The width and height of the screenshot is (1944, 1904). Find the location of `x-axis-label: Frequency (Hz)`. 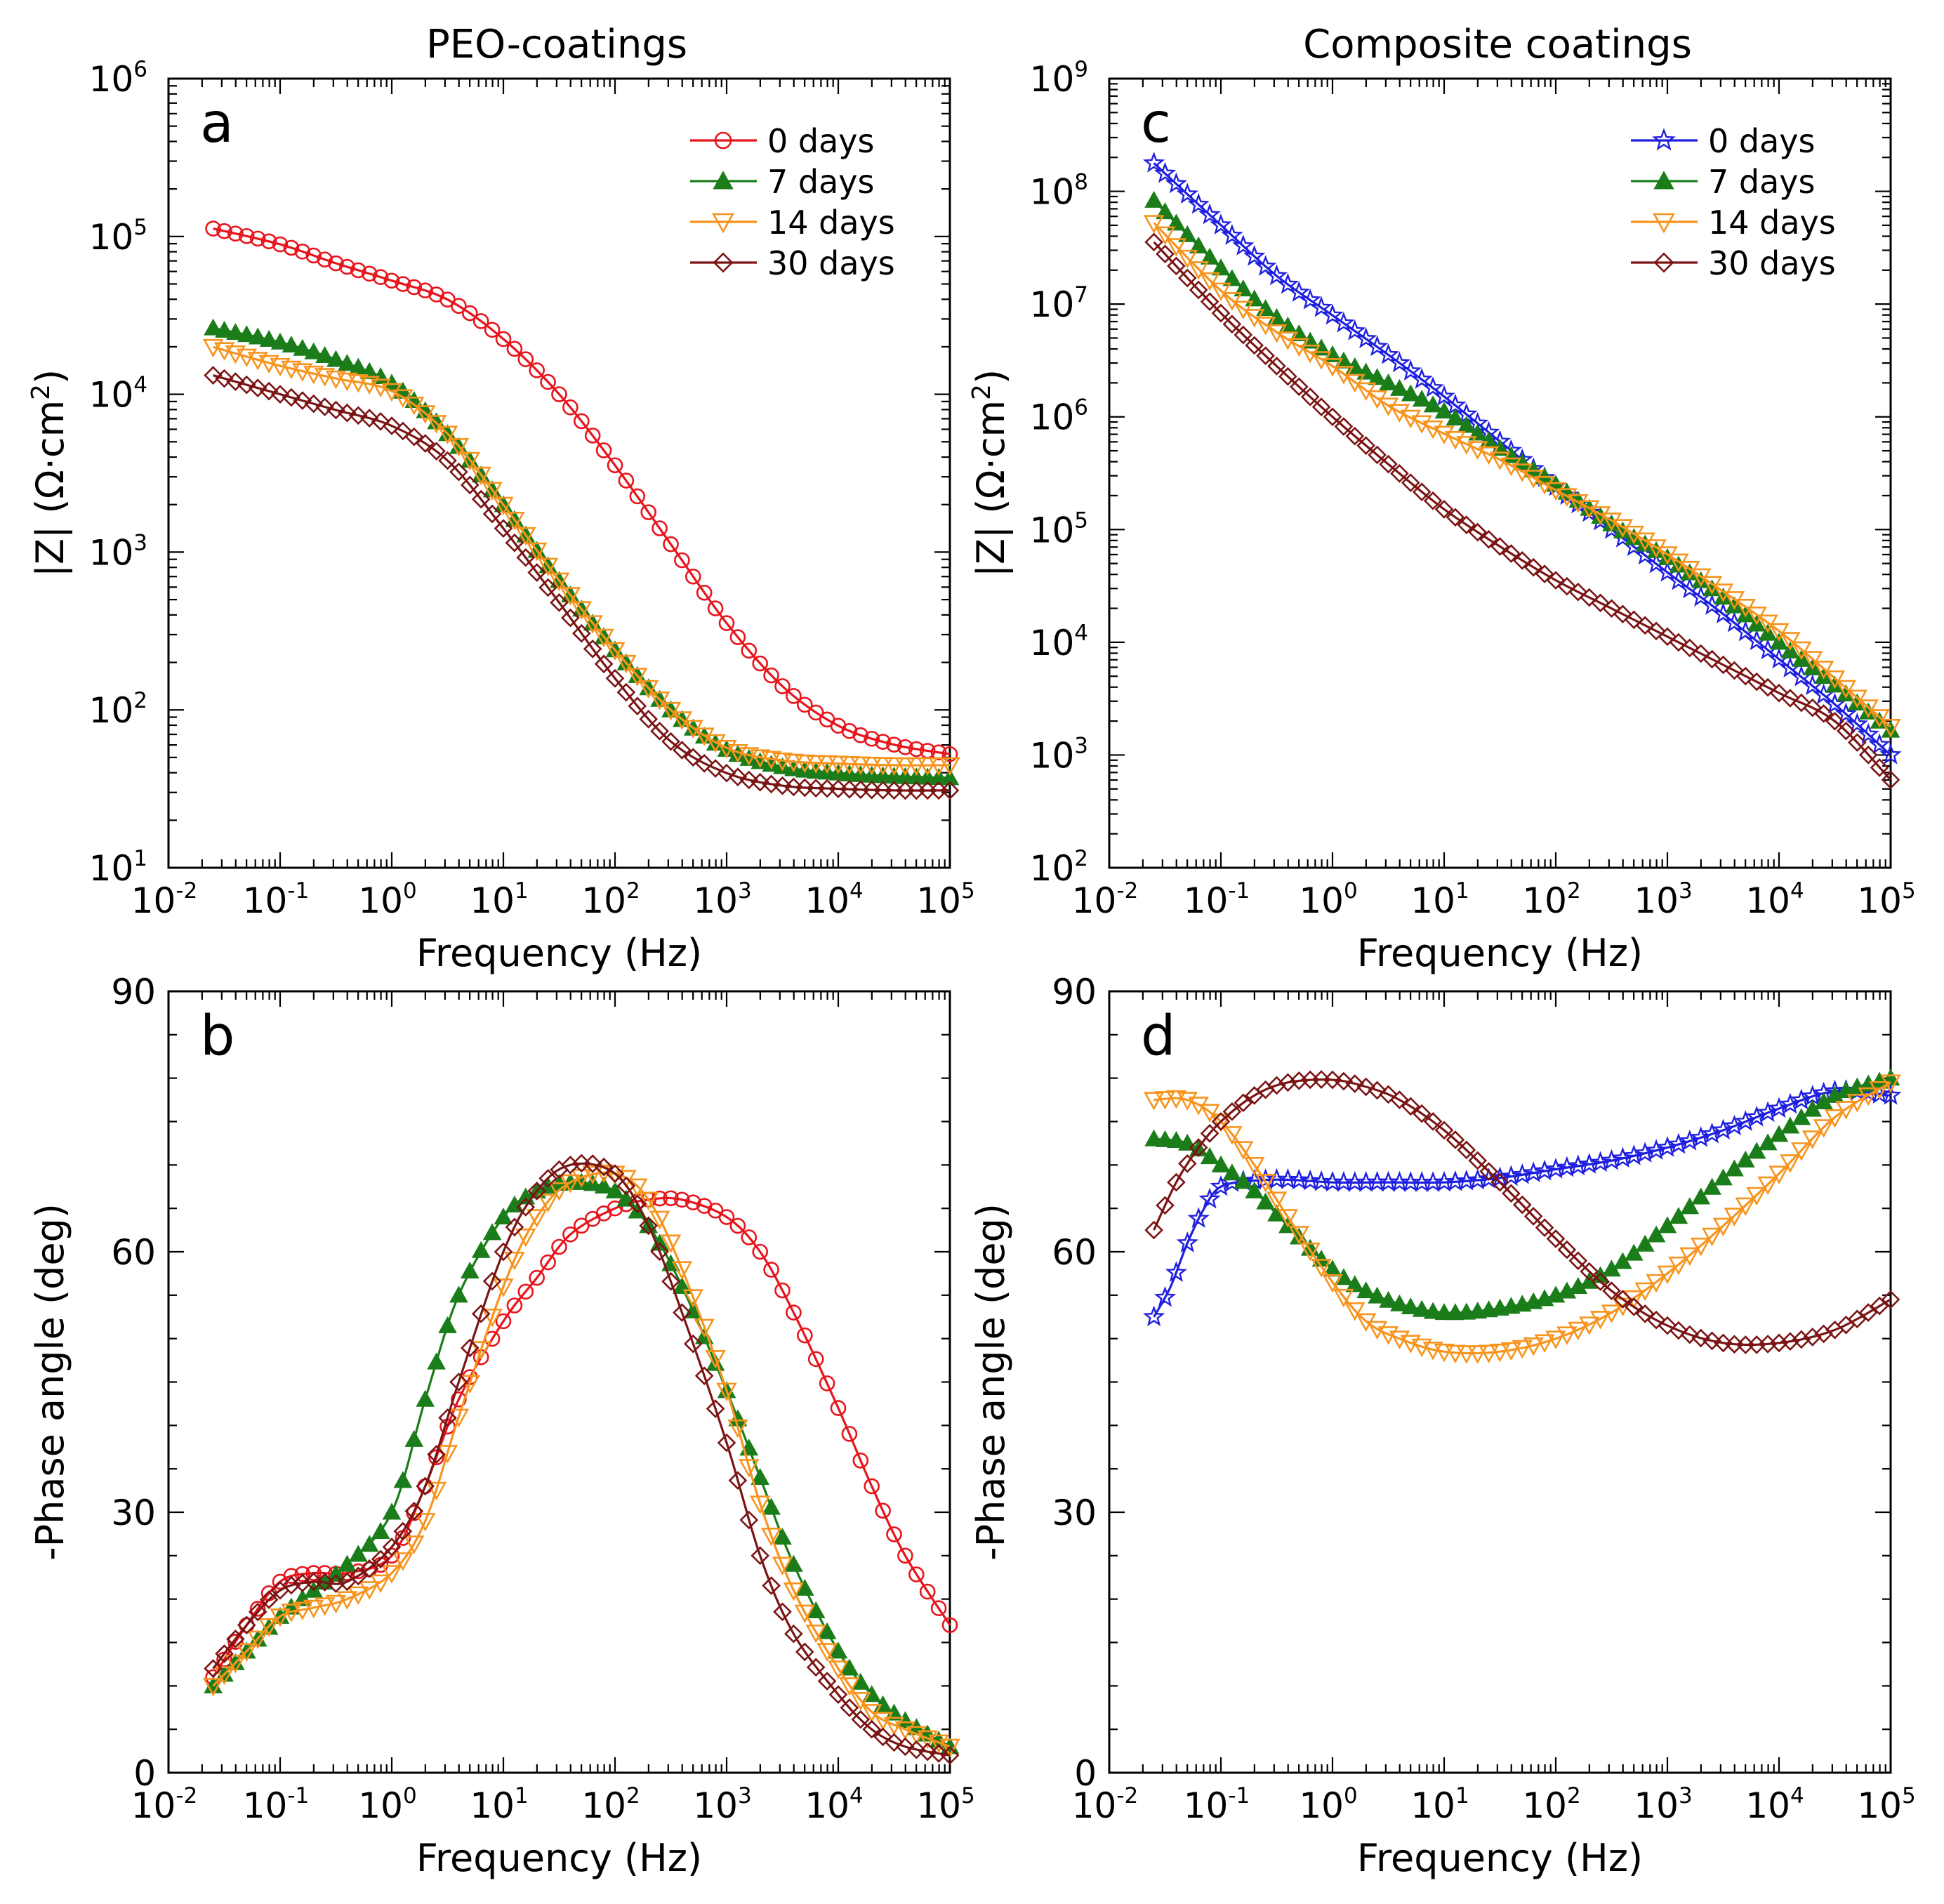

x-axis-label: Frequency (Hz) is located at coordinates (1500, 1858).